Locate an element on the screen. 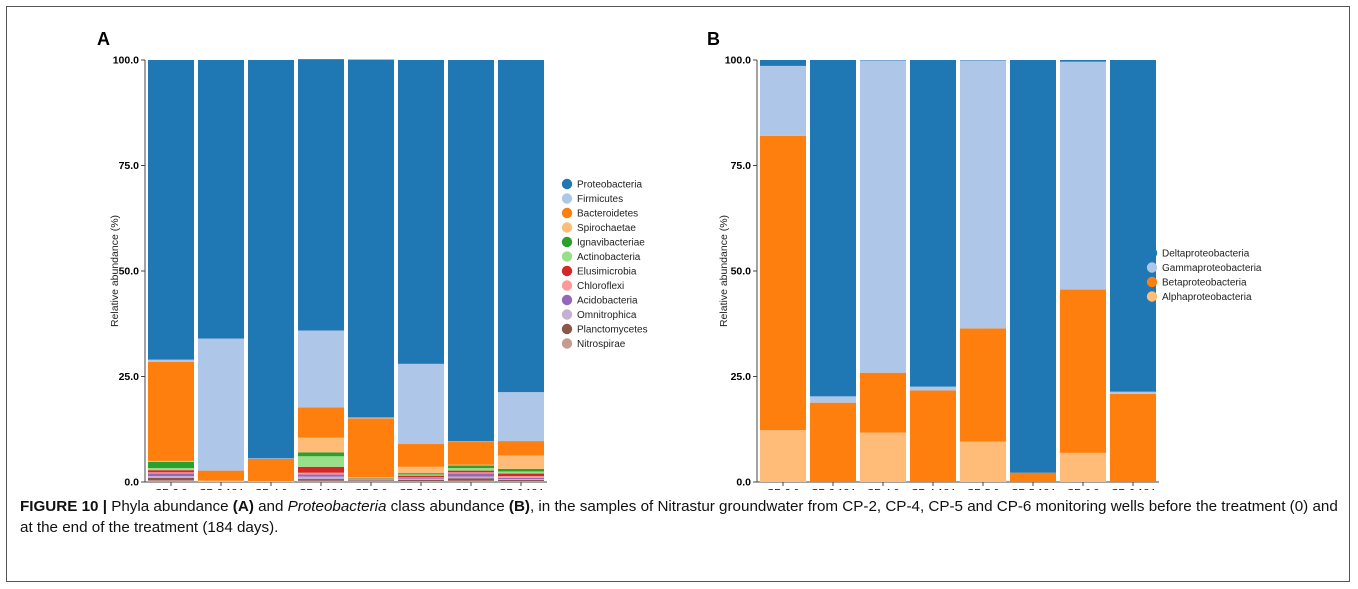 This screenshot has width=1358, height=589. y-tick-label: 50.0 is located at coordinates (741, 272).